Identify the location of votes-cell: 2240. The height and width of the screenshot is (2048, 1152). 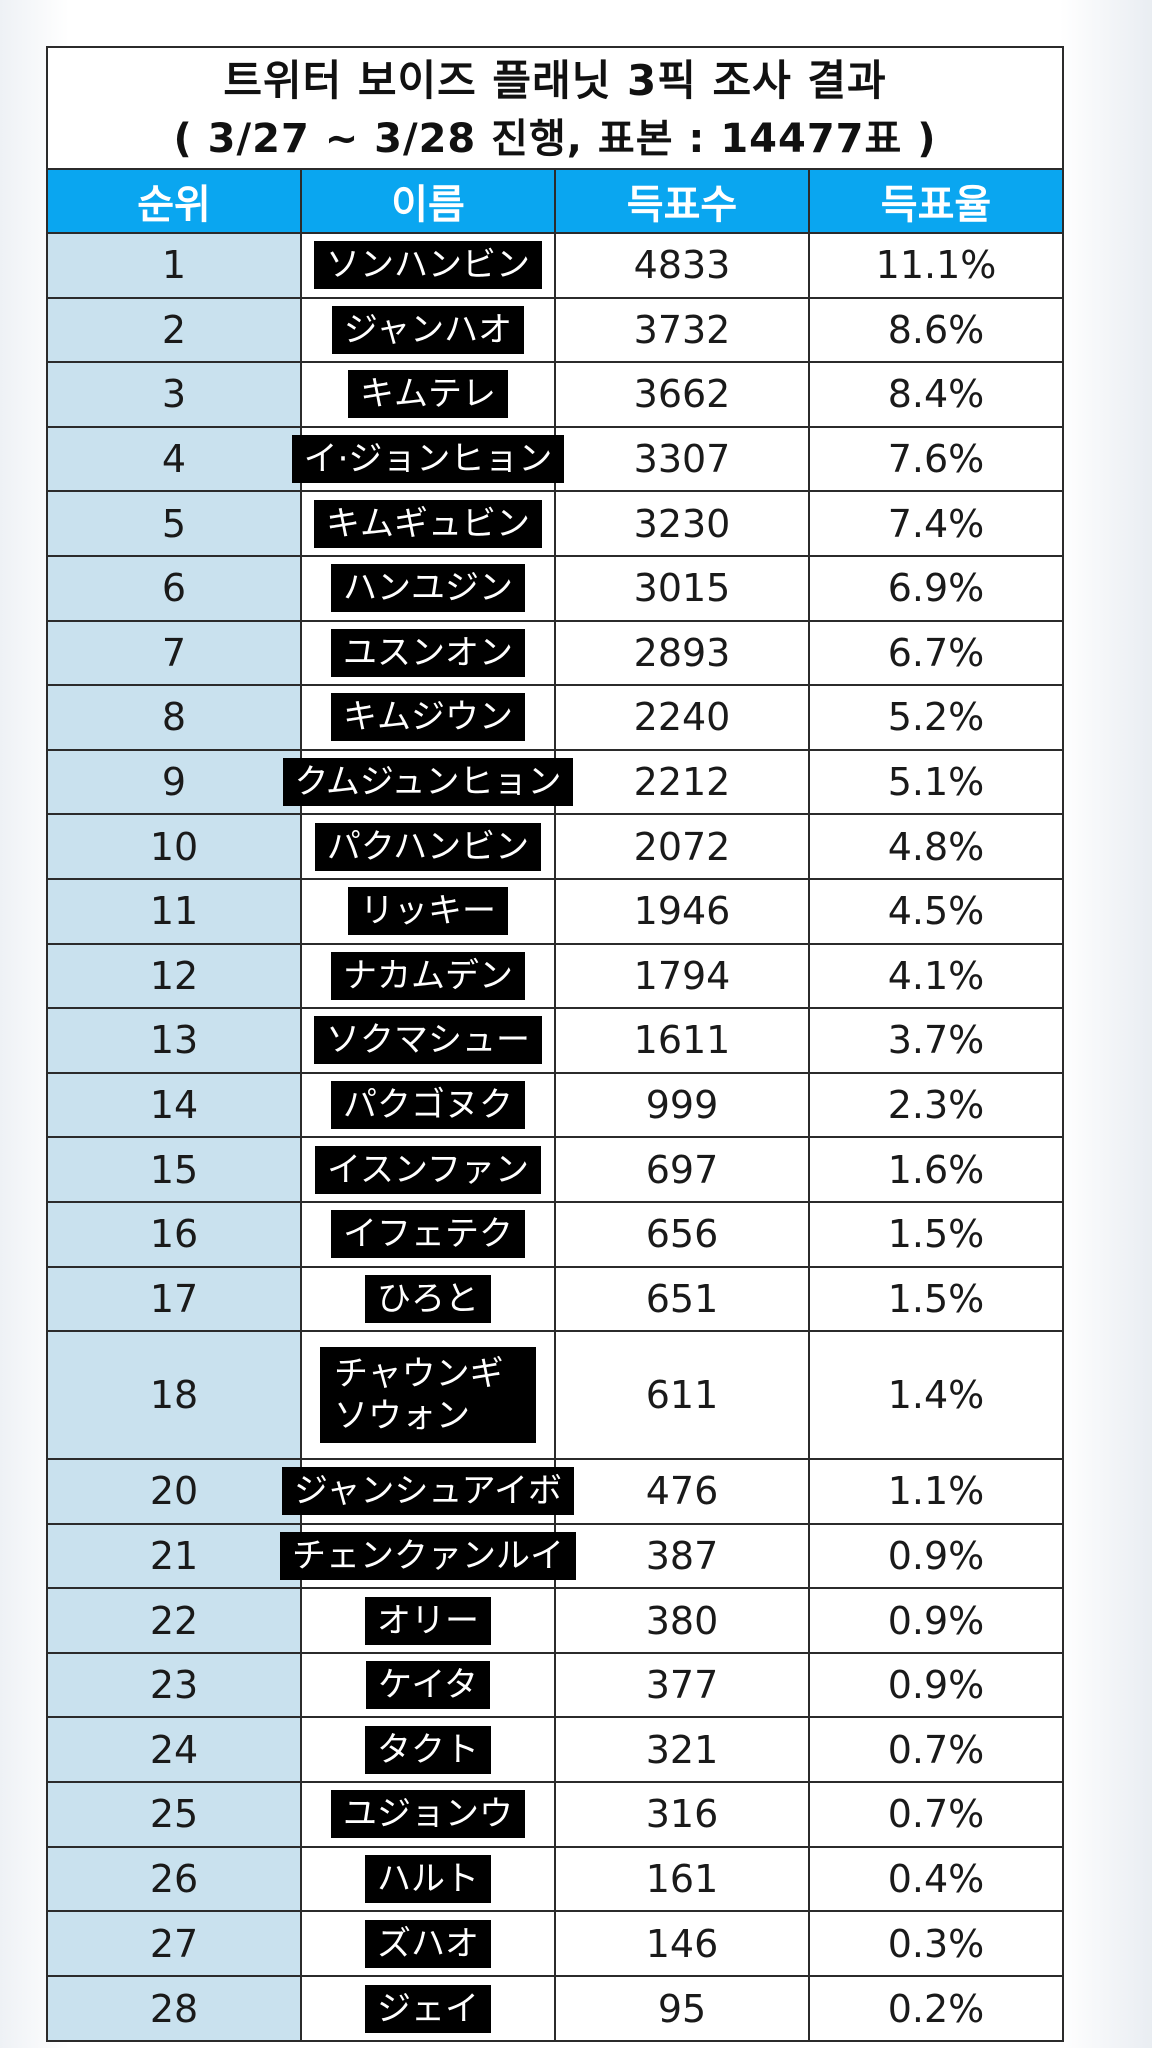
(683, 717).